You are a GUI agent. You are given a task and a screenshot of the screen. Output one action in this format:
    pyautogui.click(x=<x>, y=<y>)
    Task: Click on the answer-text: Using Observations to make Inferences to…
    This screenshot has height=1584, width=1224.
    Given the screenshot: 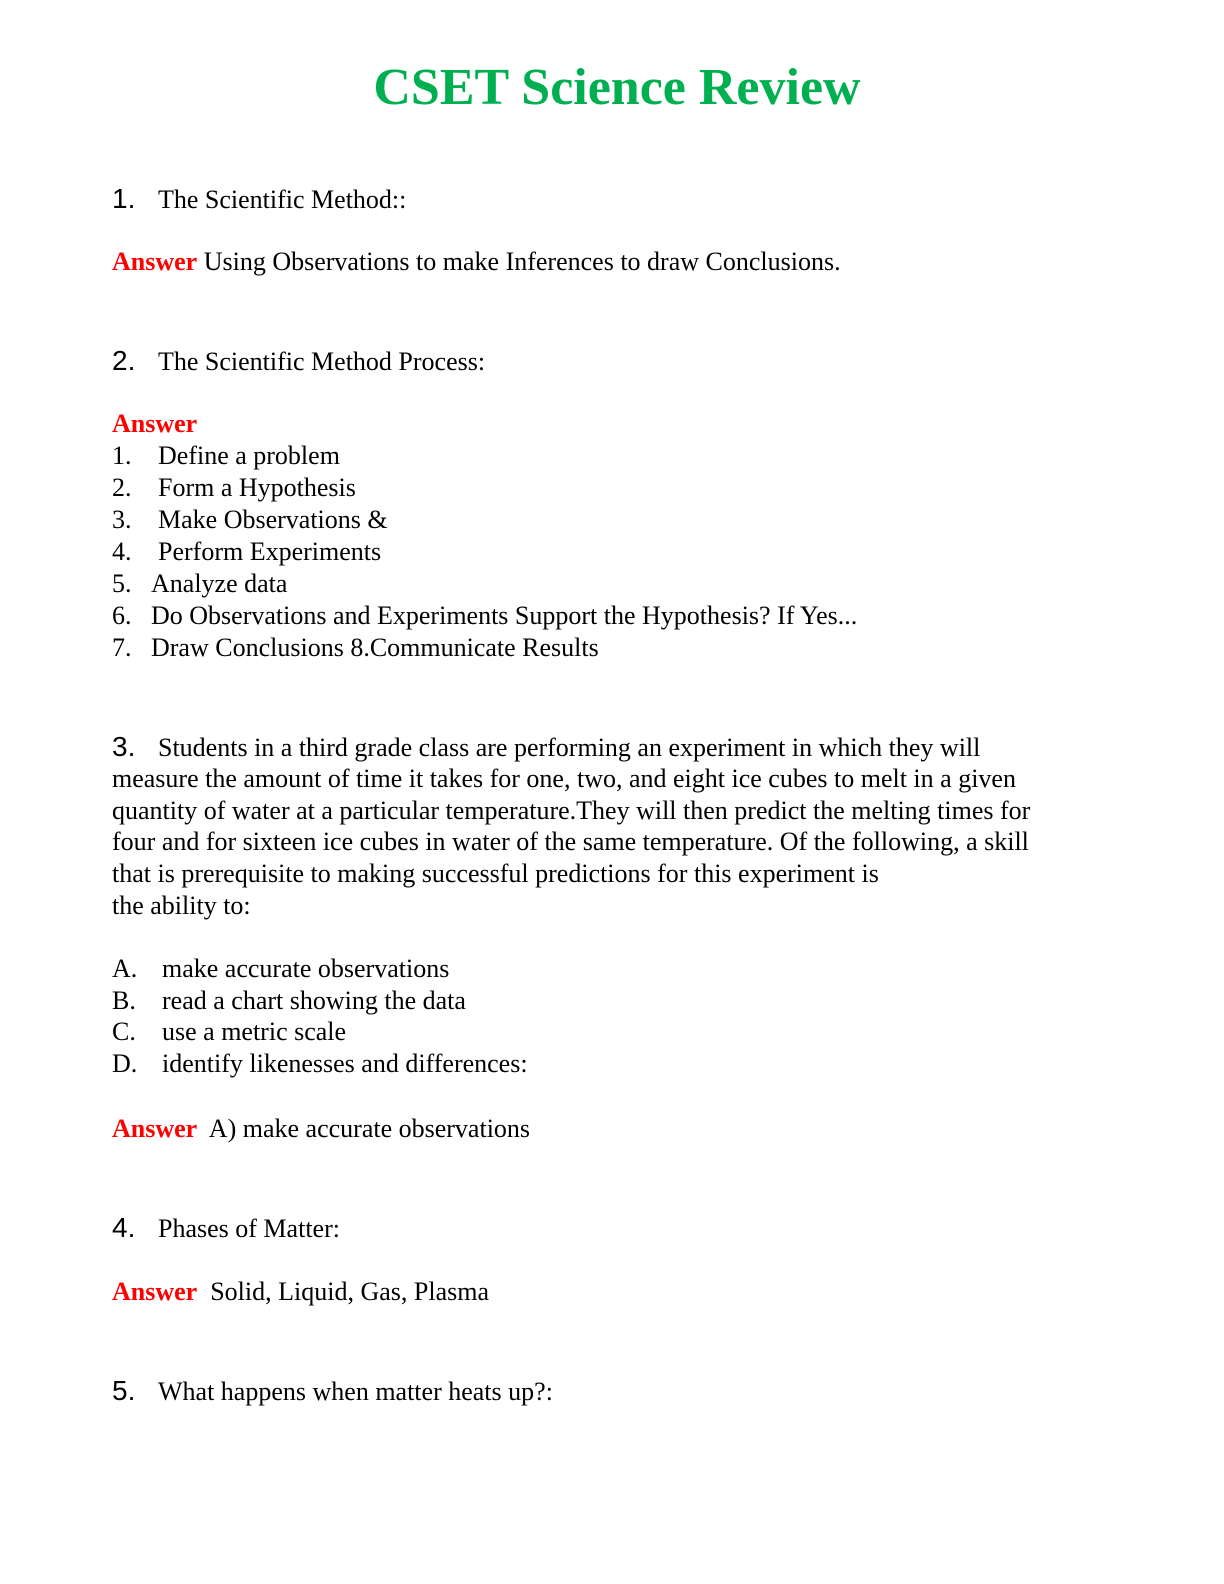 What is the action you would take?
    pyautogui.click(x=522, y=261)
    